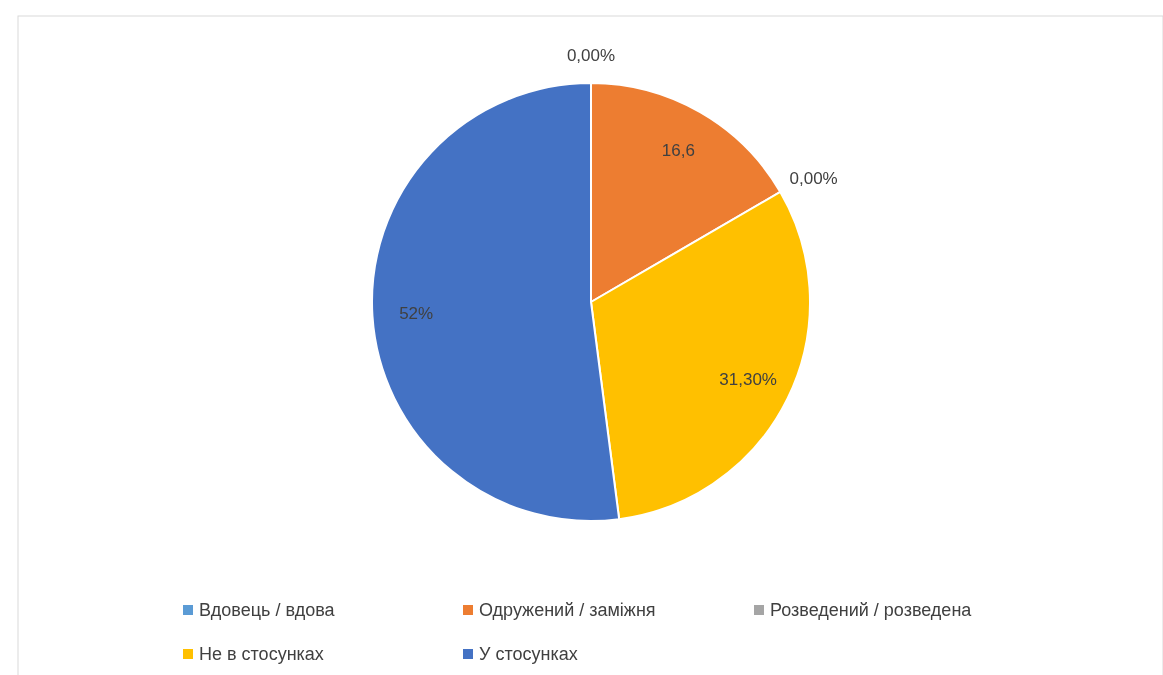  What do you see at coordinates (748, 380) in the screenshot?
I see `data-label: 31,30%` at bounding box center [748, 380].